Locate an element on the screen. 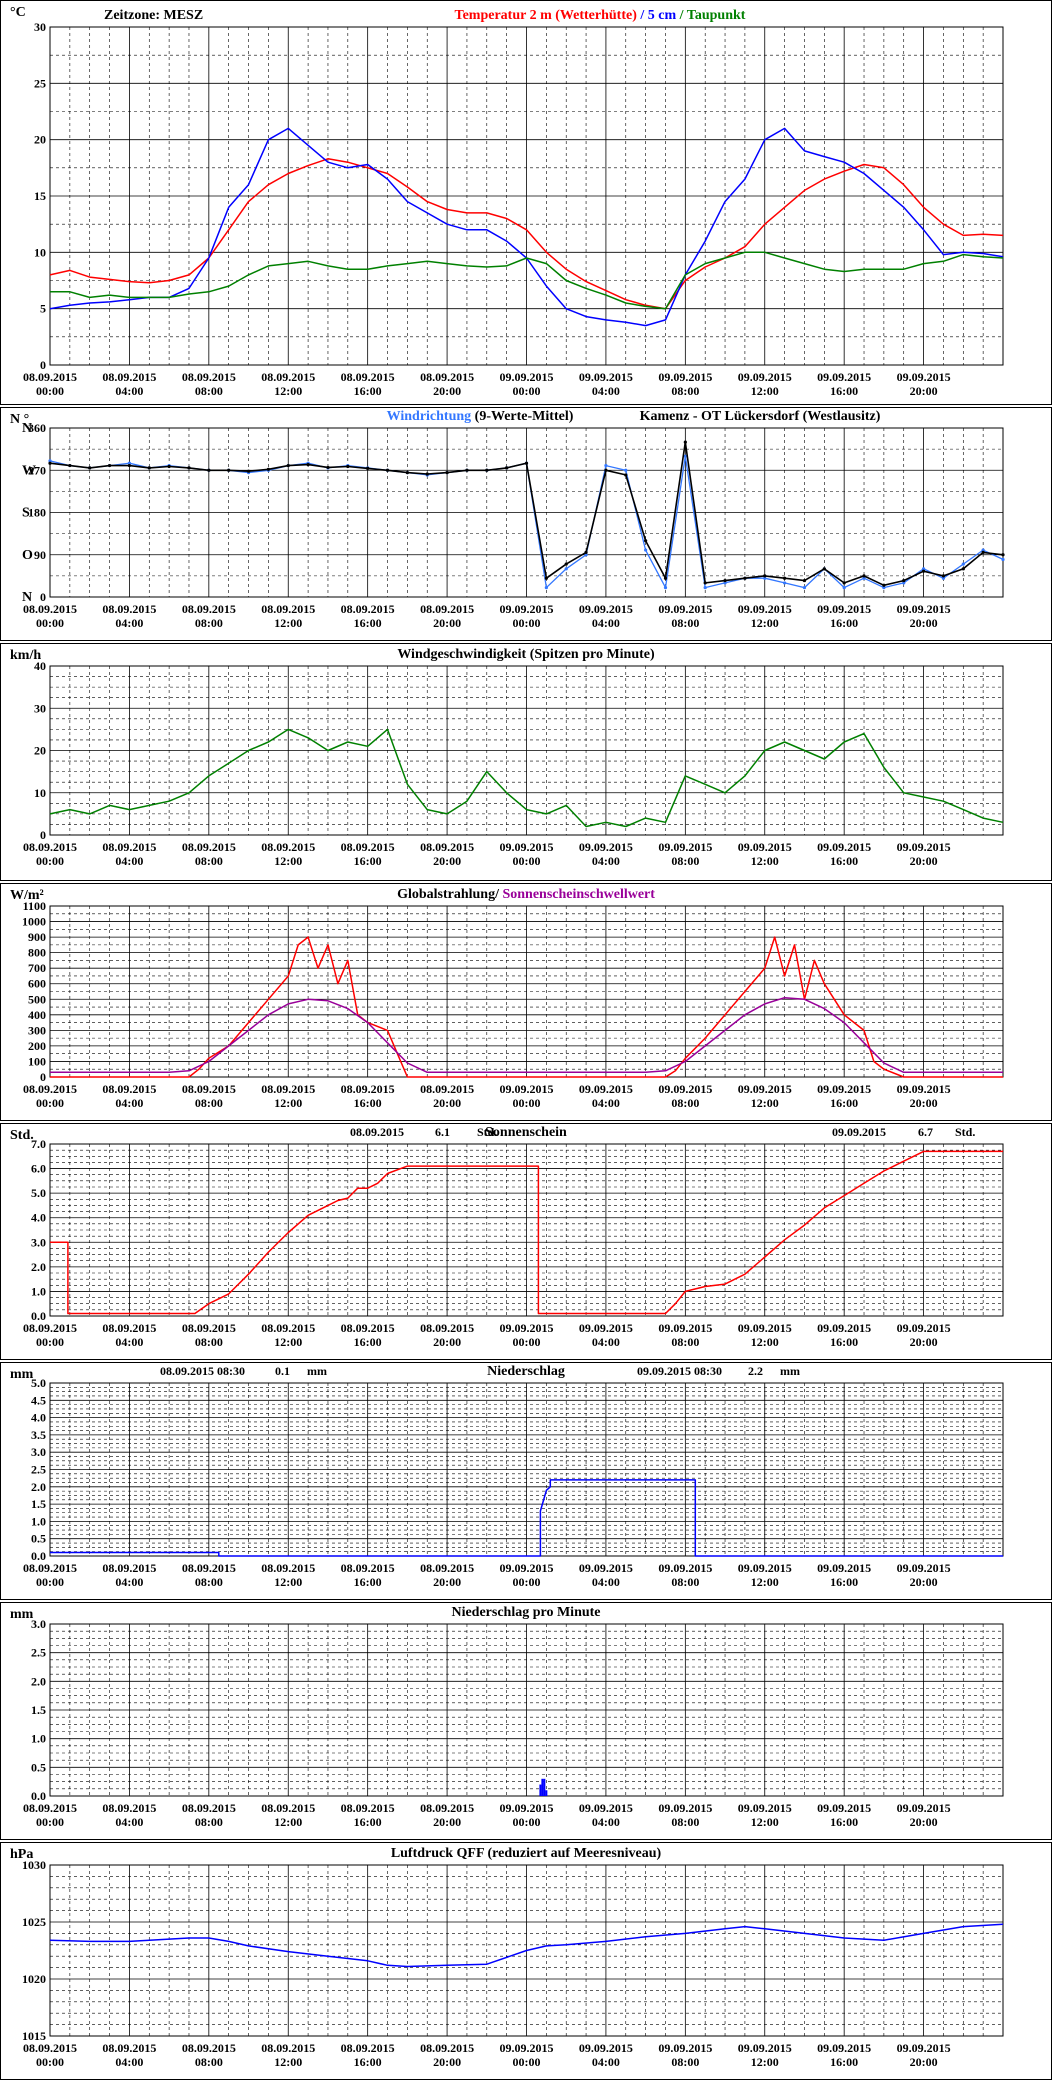 Image resolution: width=1052 pixels, height=2081 pixels. y-tick-label: 4.0 is located at coordinates (38, 1218).